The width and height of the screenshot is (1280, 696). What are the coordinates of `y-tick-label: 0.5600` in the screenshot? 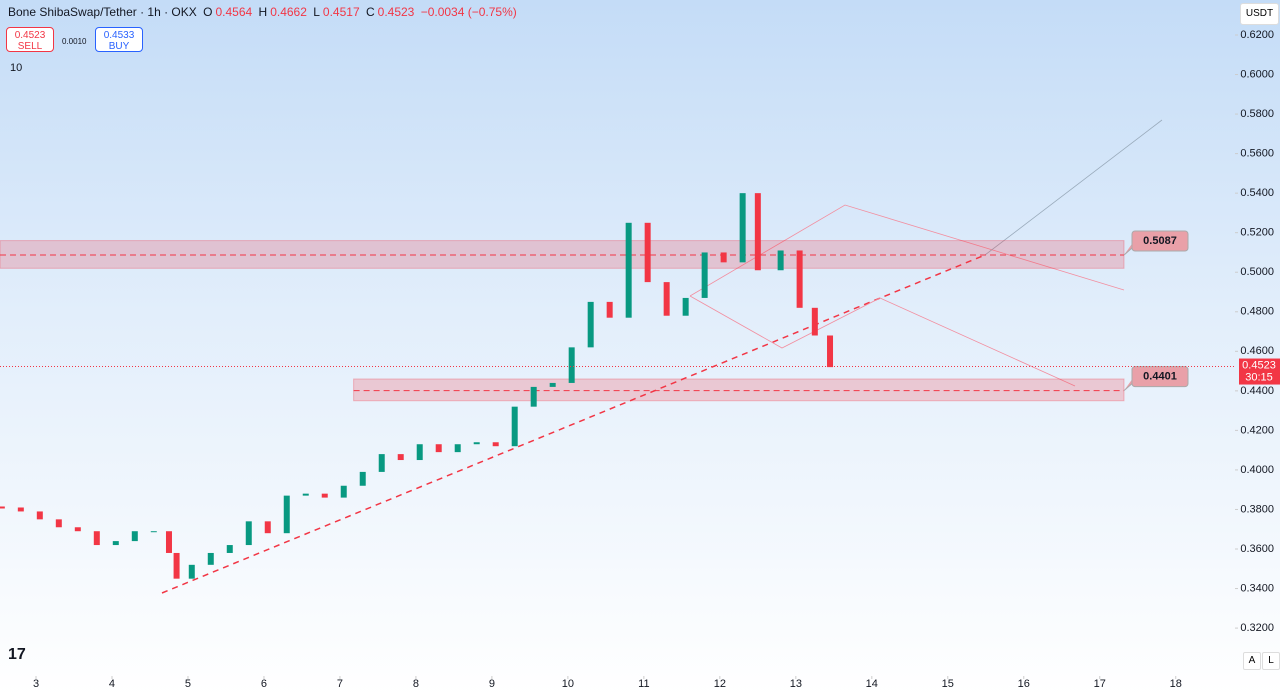 It's located at (1257, 154).